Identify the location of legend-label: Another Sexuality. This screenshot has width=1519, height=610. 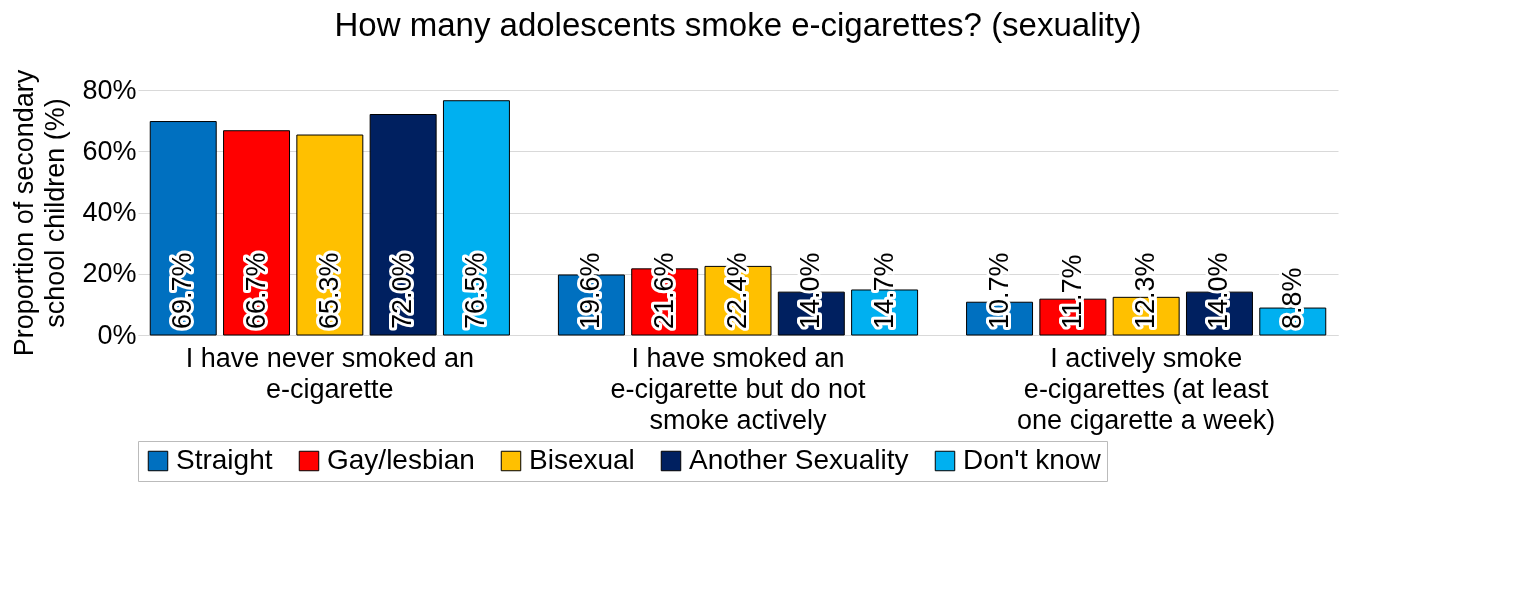
(799, 459).